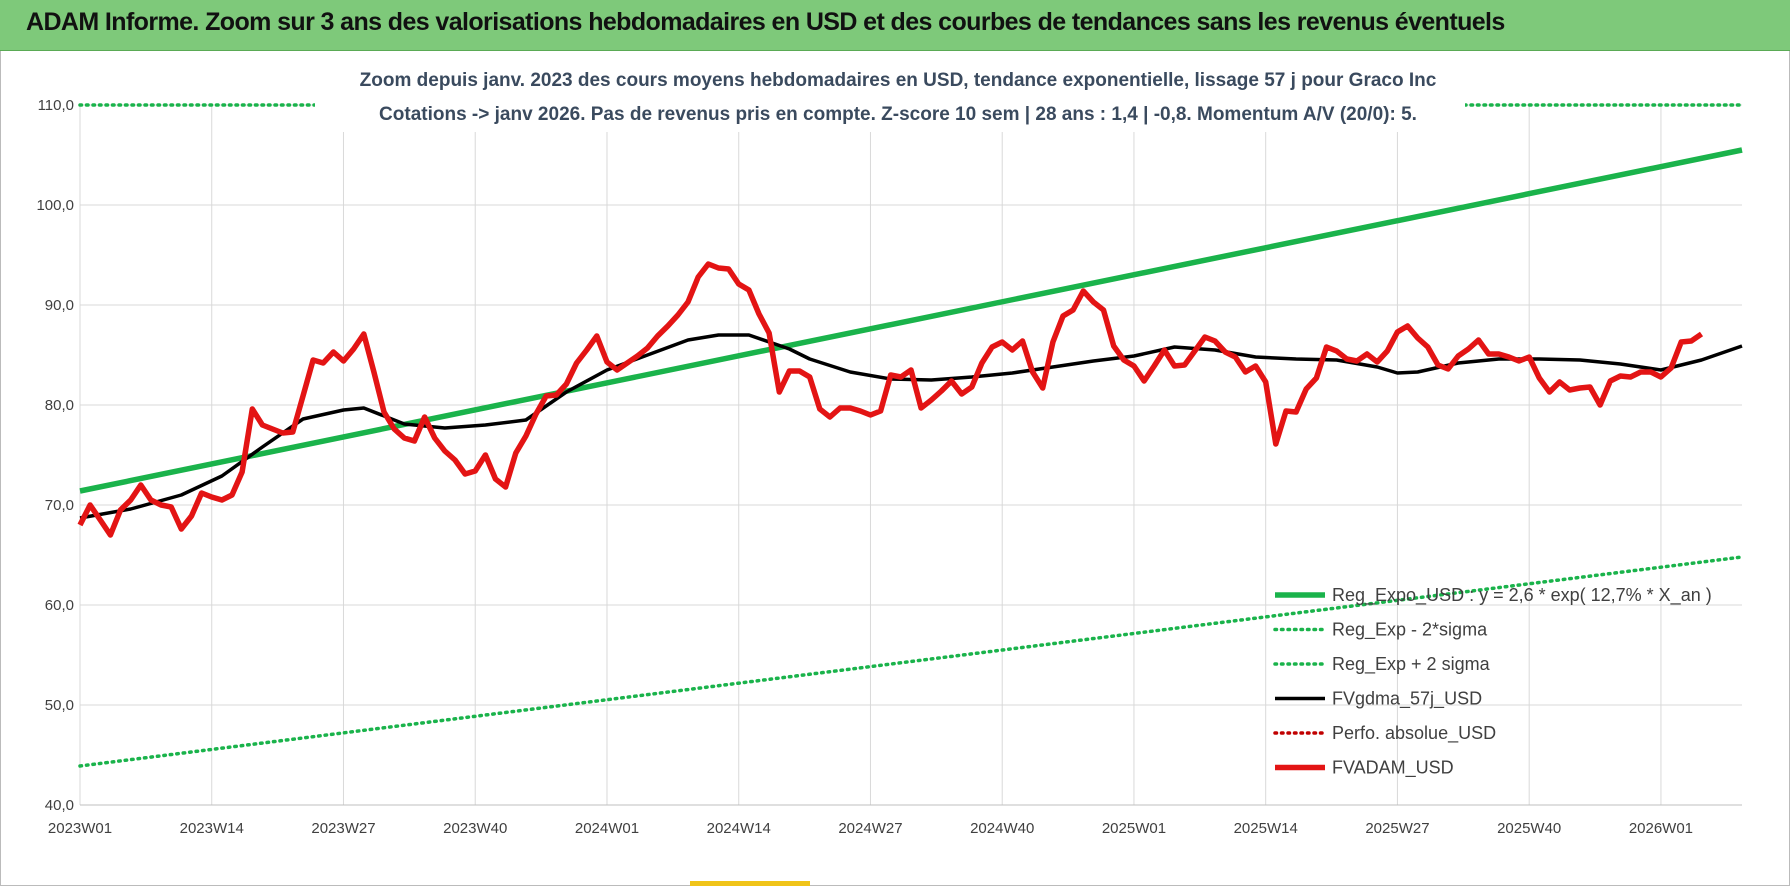  I want to click on chart-title-background, so click(890, 96).